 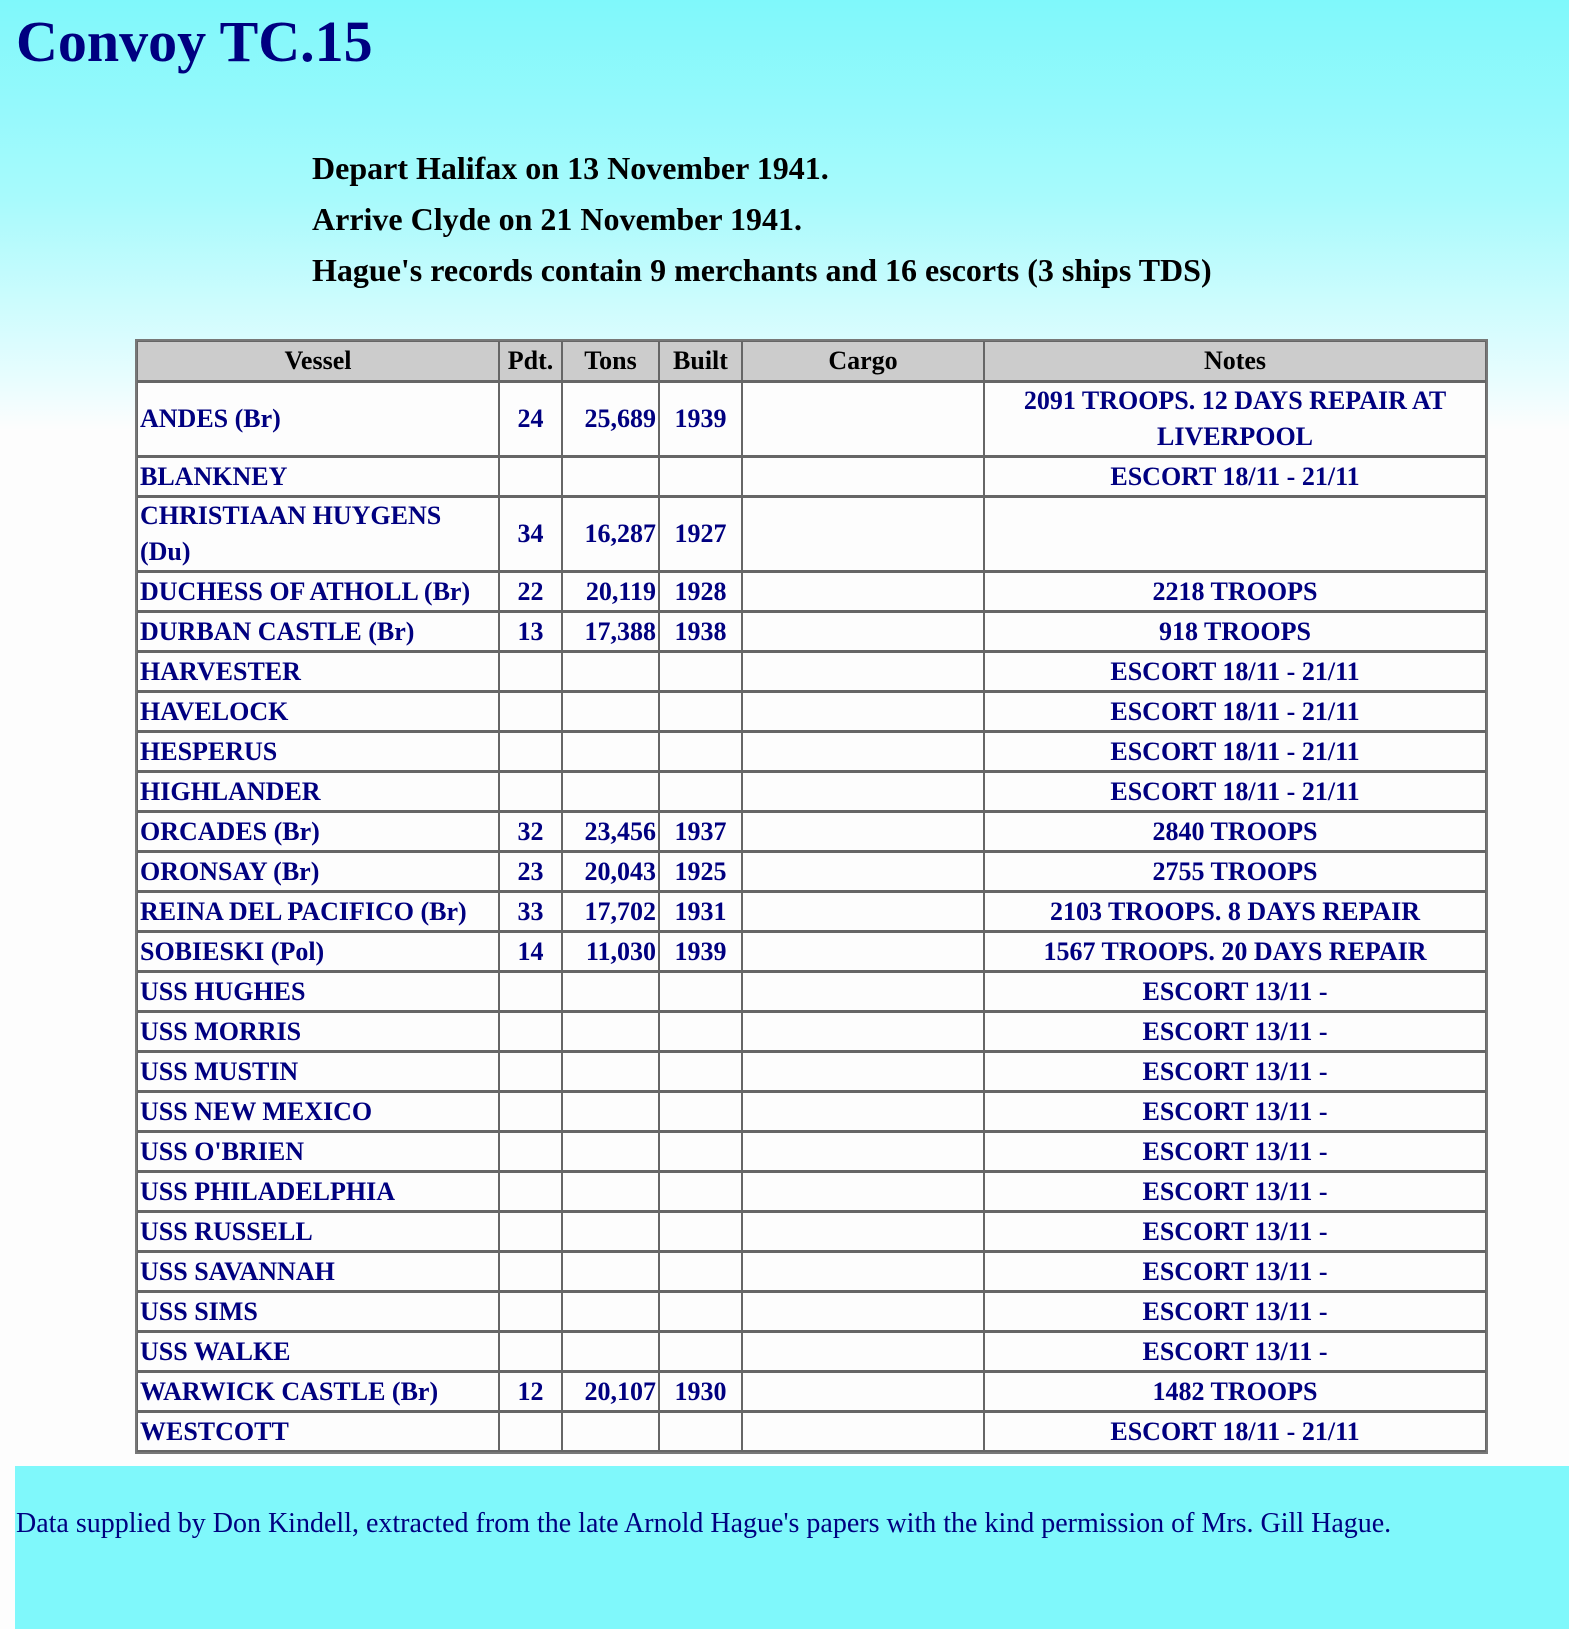 I want to click on depart-info: Depart Halifax on 13 November 1941., so click(x=570, y=168).